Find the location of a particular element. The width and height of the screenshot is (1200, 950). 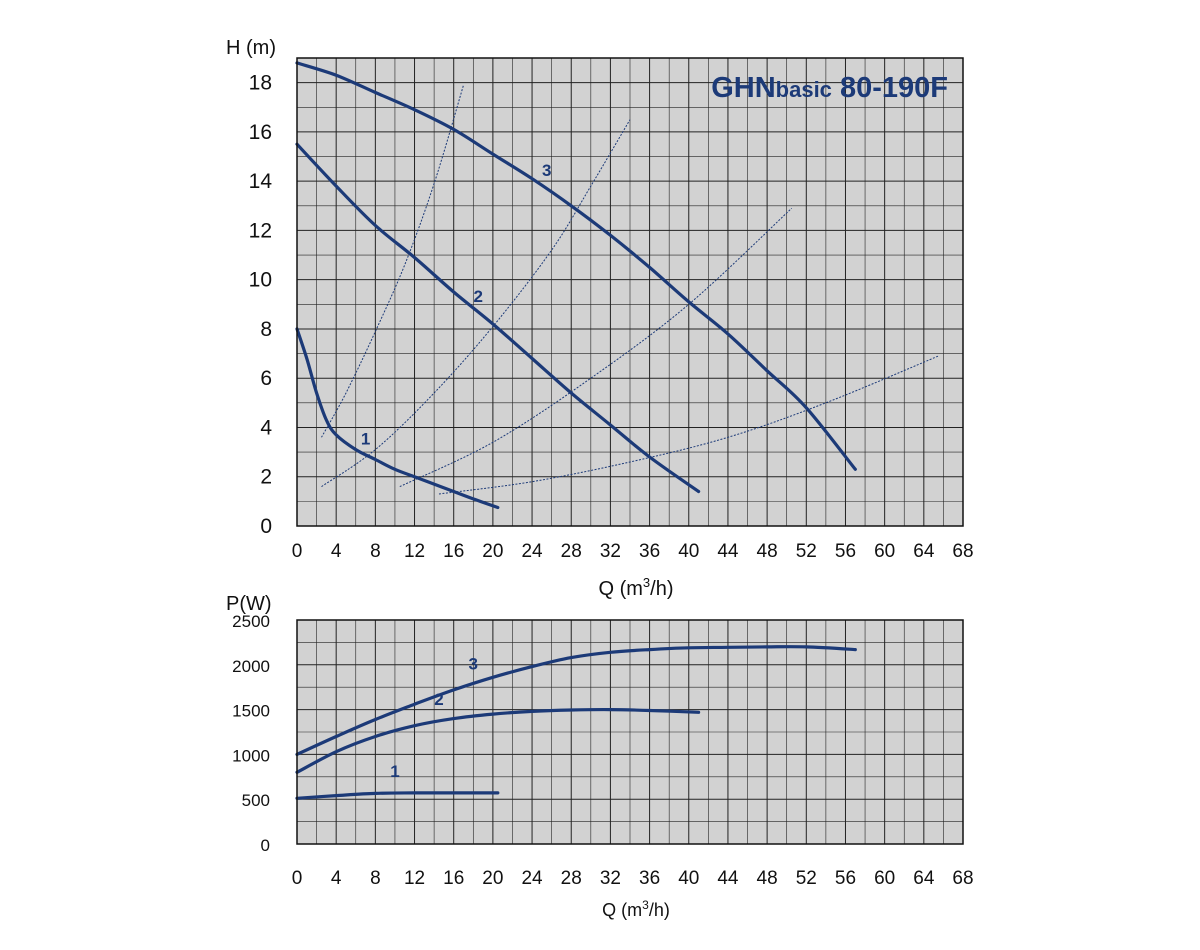

power-curve-labels: 1 2 3 is located at coordinates (434, 717).